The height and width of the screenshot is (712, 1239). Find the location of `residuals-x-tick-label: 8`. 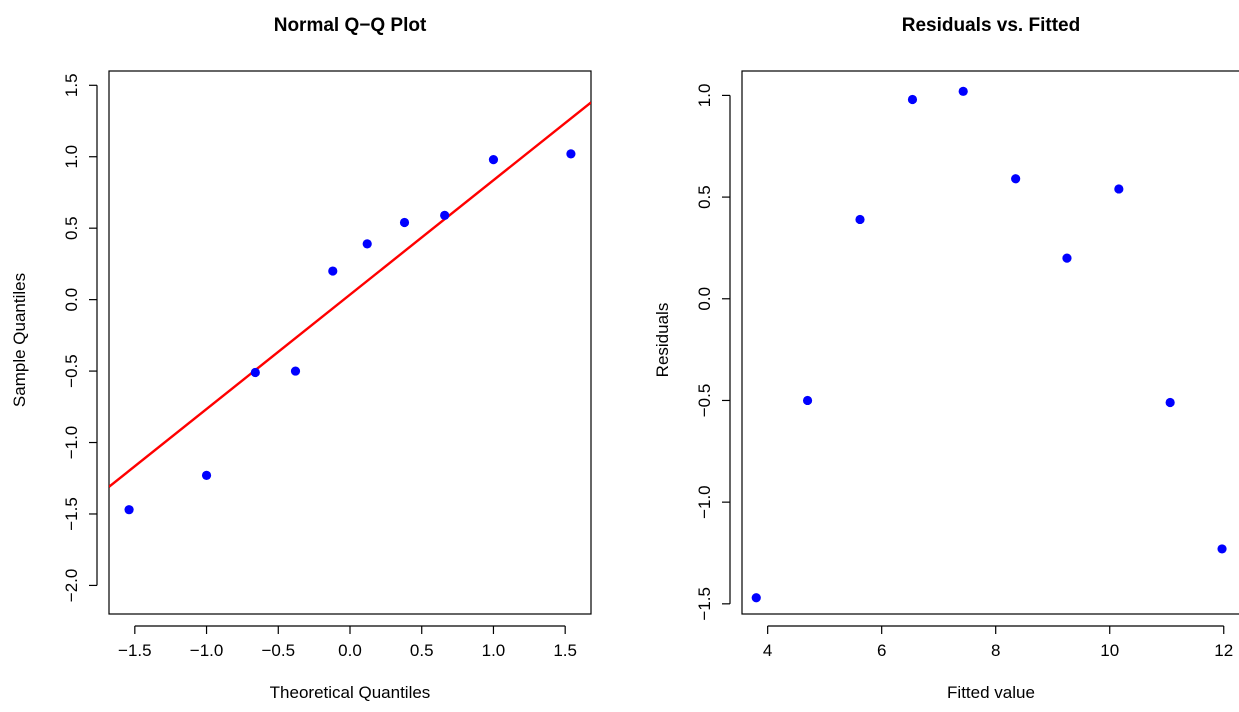

residuals-x-tick-label: 8 is located at coordinates (995, 650).